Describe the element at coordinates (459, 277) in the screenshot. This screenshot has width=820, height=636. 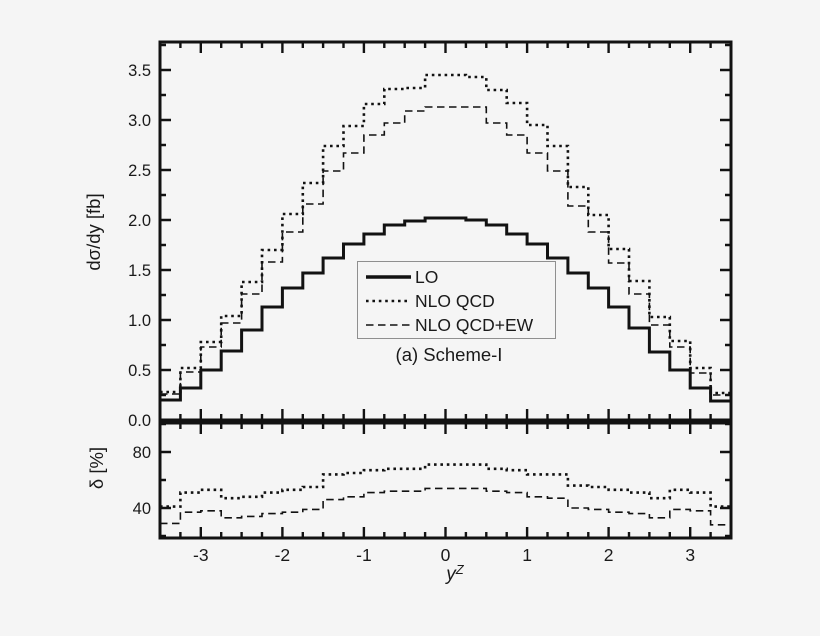
I see `legend-item-lo: LO` at that location.